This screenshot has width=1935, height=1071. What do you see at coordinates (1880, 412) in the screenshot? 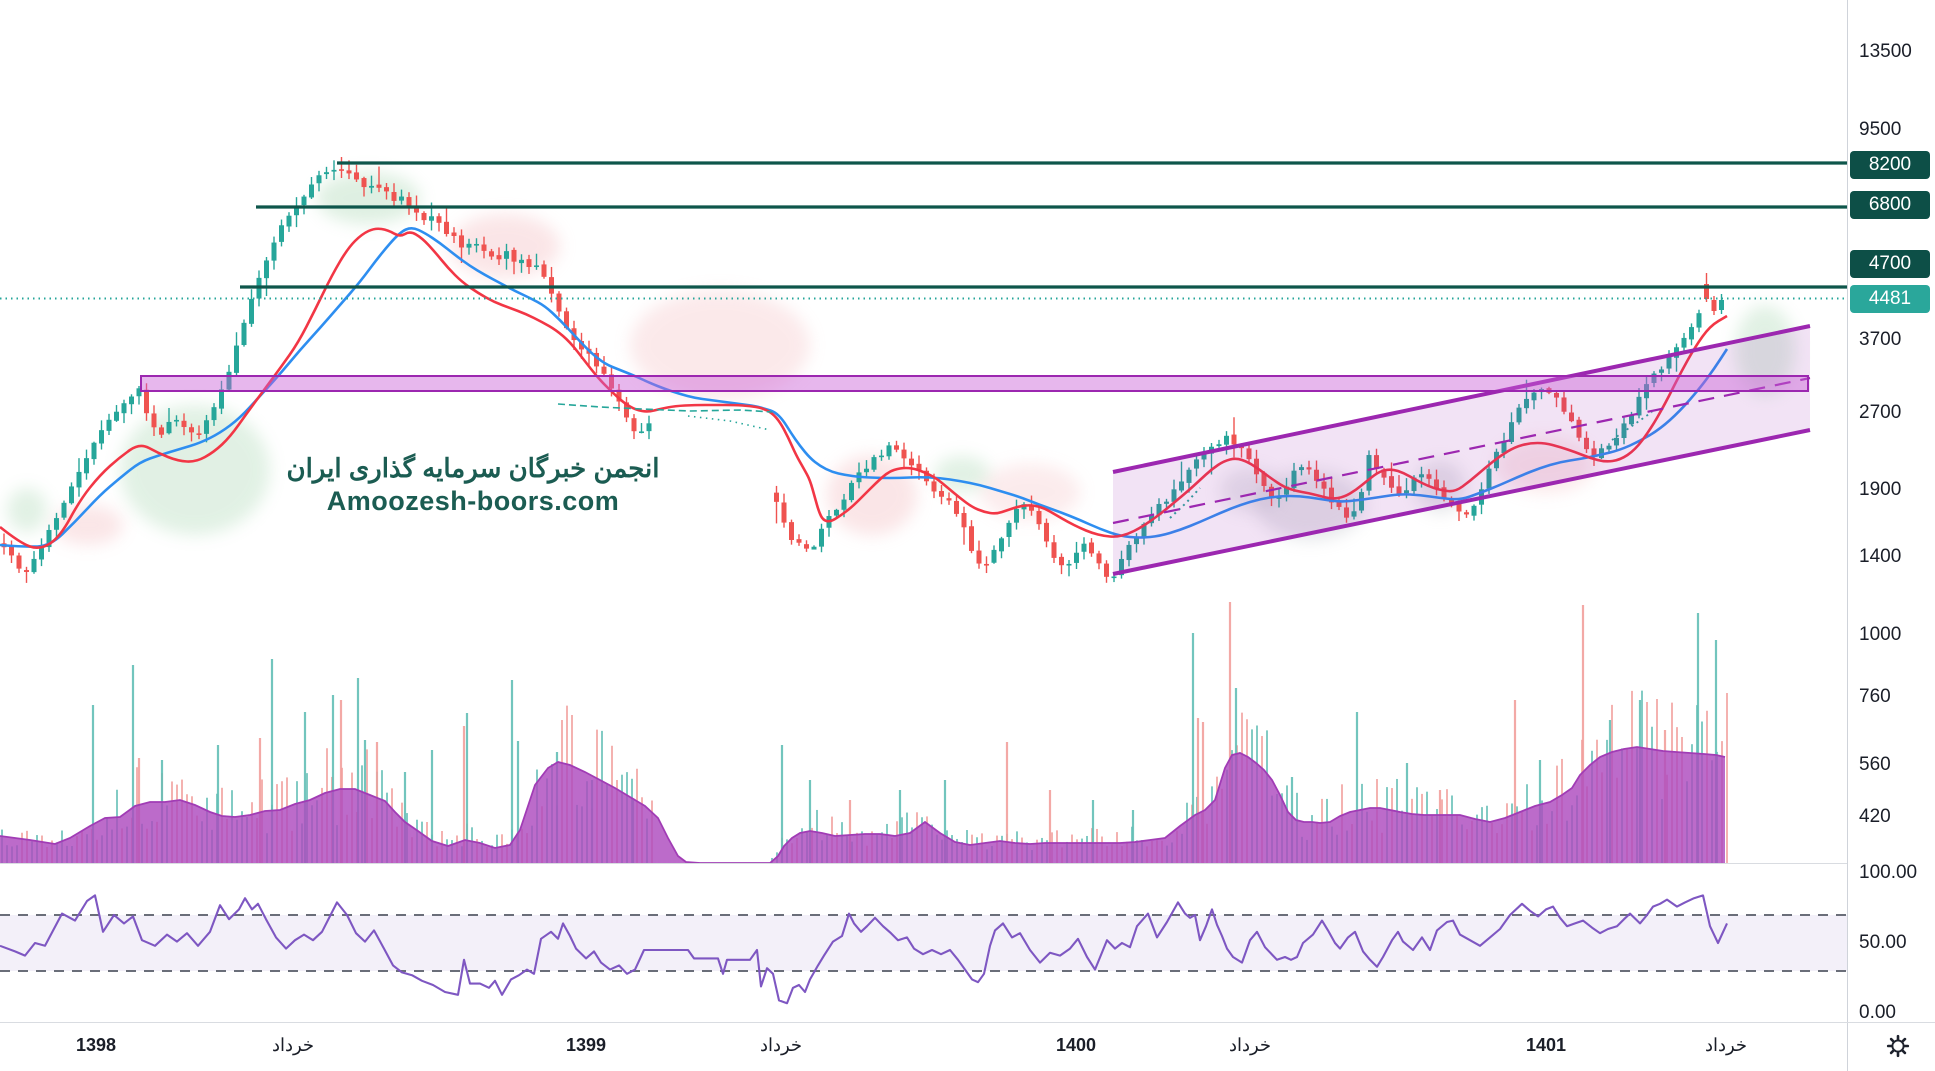
I see `price-axis-label: 2700` at bounding box center [1880, 412].